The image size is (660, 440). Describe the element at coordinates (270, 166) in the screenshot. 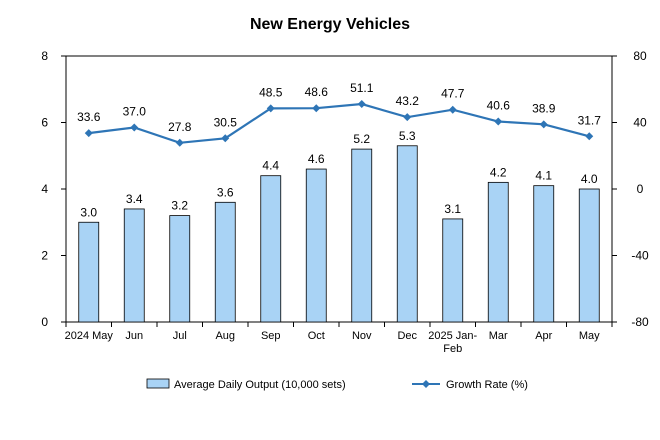

I see `bar-value-label: 4.4` at that location.